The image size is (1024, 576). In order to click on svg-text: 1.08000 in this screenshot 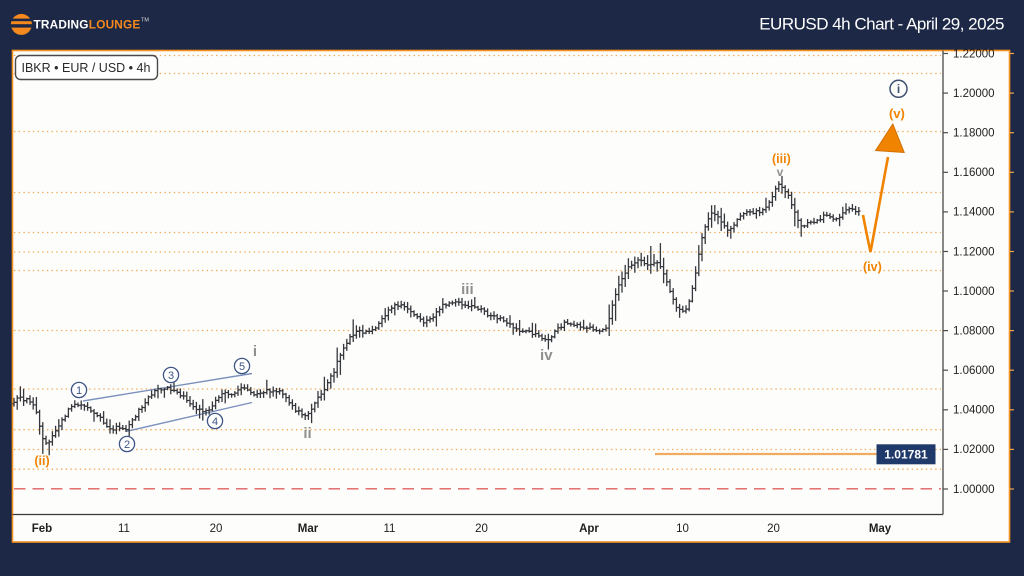, I will do `click(974, 331)`.